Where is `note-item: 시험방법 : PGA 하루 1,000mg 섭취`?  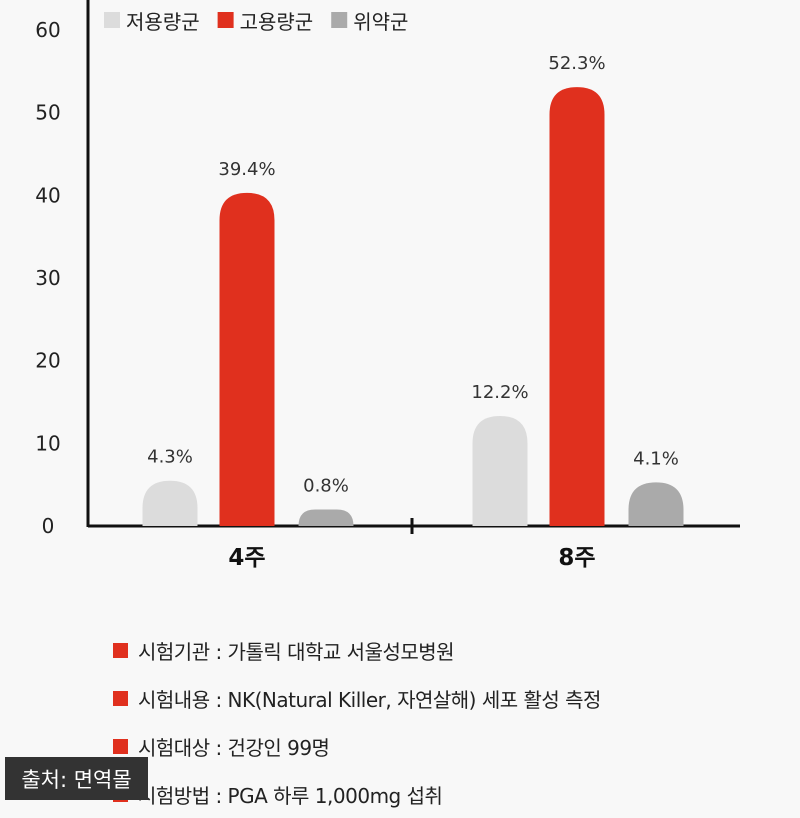 note-item: 시험방법 : PGA 하루 1,000mg 섭취 is located at coordinates (357, 794).